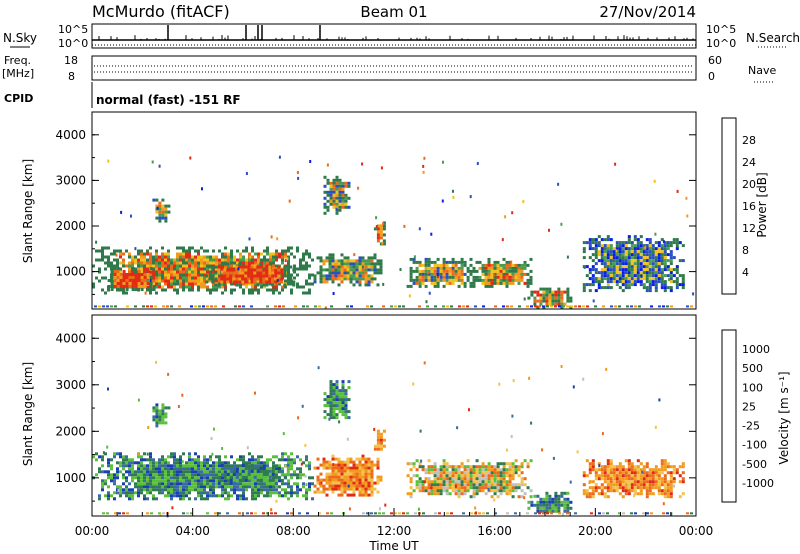 This screenshot has width=800, height=554. I want to click on colorbar-tick-label: 1000, so click(756, 349).